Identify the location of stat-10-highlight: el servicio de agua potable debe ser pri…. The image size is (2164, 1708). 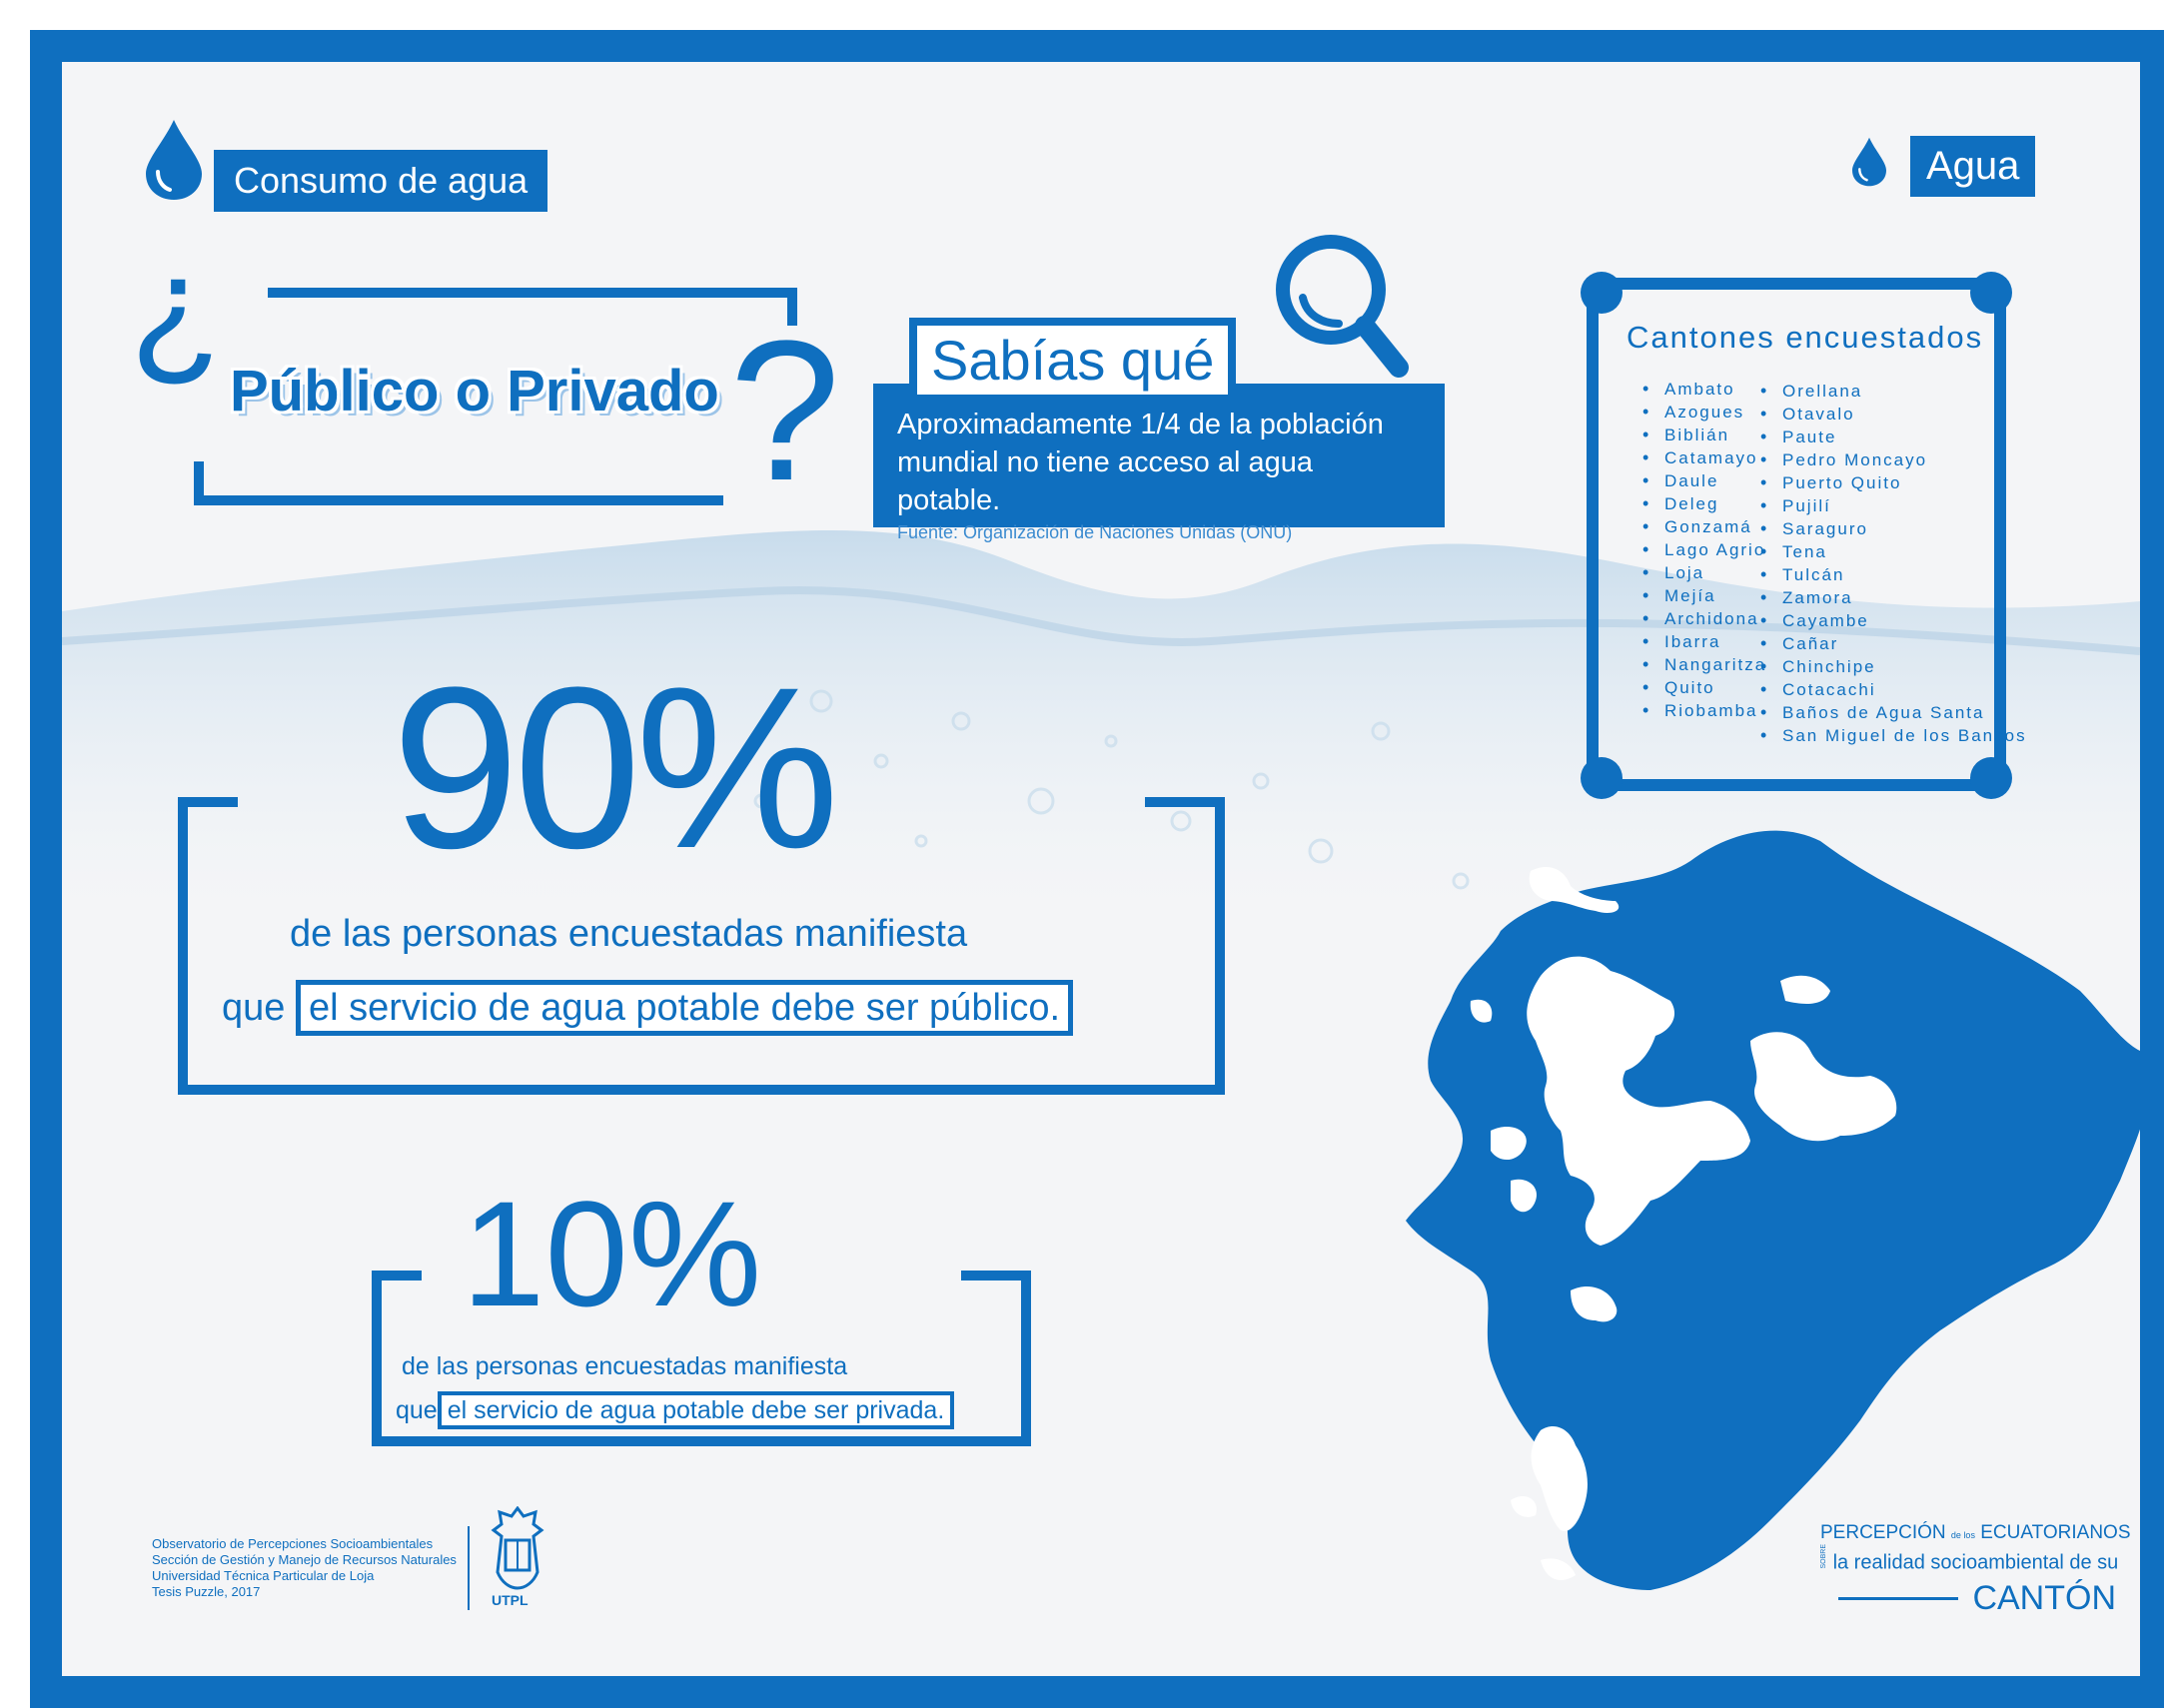
(696, 1410).